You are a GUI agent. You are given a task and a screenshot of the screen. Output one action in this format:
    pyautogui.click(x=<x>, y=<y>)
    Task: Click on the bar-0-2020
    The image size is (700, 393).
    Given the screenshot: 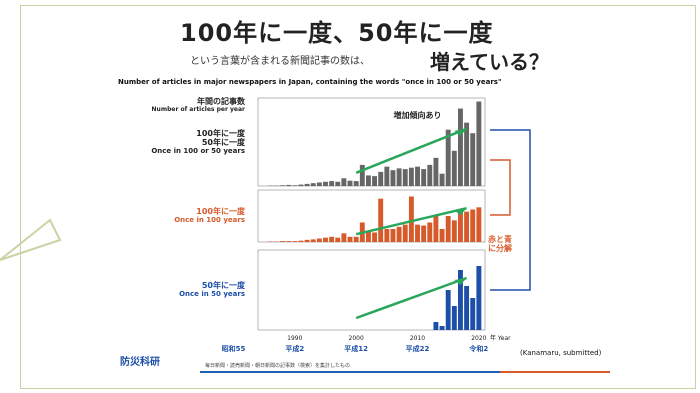 What is the action you would take?
    pyautogui.click(x=479, y=143)
    